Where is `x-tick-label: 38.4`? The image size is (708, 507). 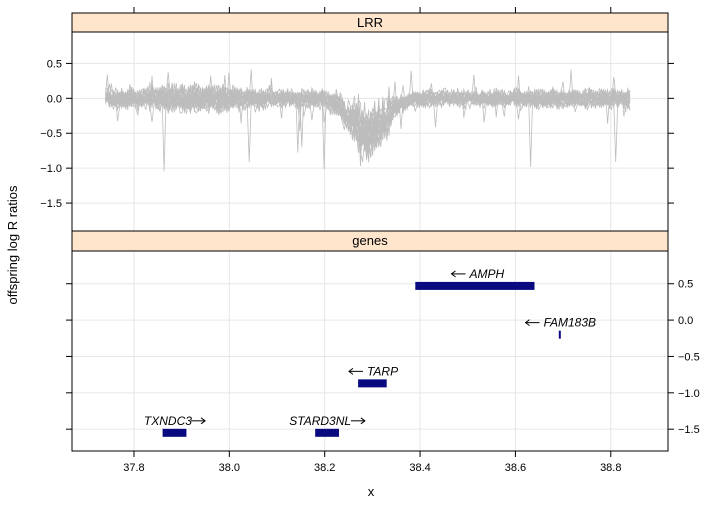 x-tick-label: 38.4 is located at coordinates (419, 468).